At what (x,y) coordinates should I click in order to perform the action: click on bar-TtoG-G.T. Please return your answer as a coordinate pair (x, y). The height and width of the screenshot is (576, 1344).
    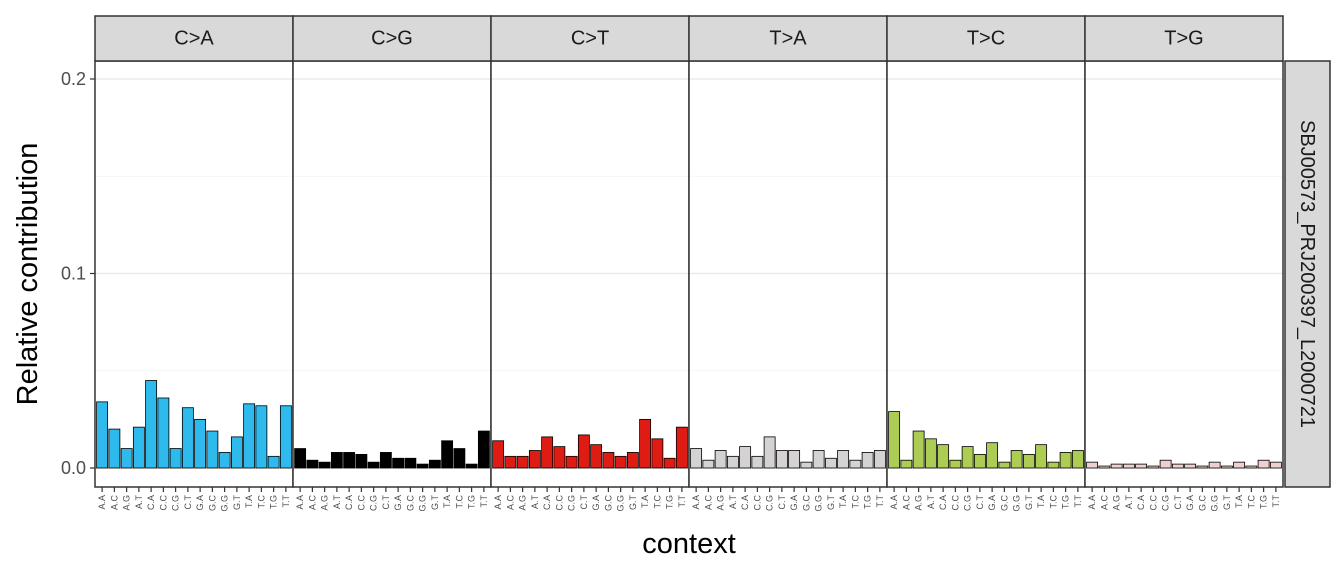
    Looking at the image, I should click on (1226, 467).